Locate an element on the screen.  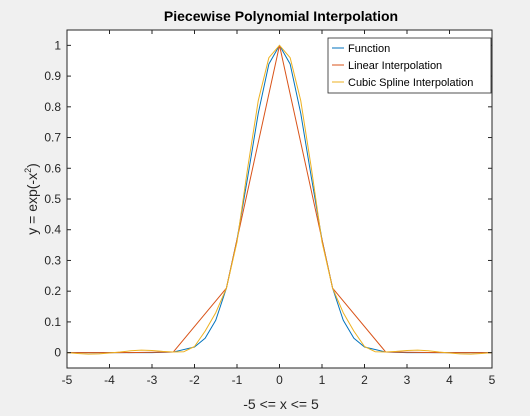
x-tick-label: 5 is located at coordinates (492, 380).